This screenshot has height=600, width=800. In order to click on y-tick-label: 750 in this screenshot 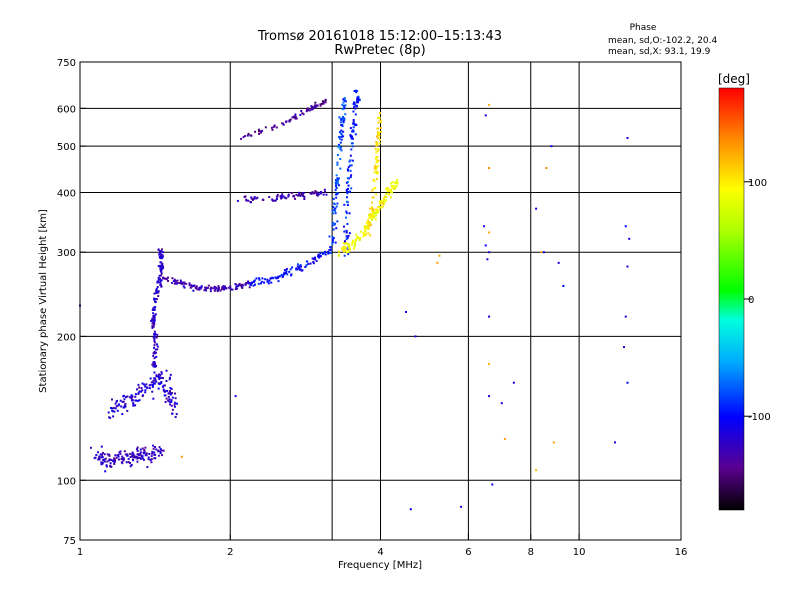, I will do `click(66, 63)`.